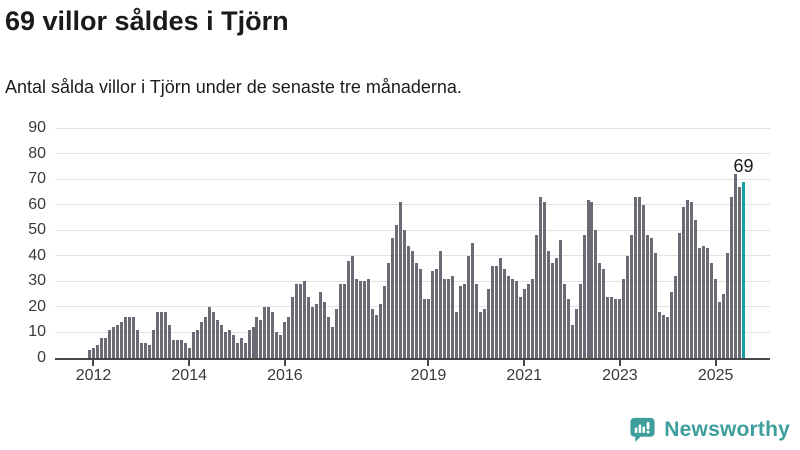  What do you see at coordinates (37, 179) in the screenshot?
I see `y-axis-label: 70` at bounding box center [37, 179].